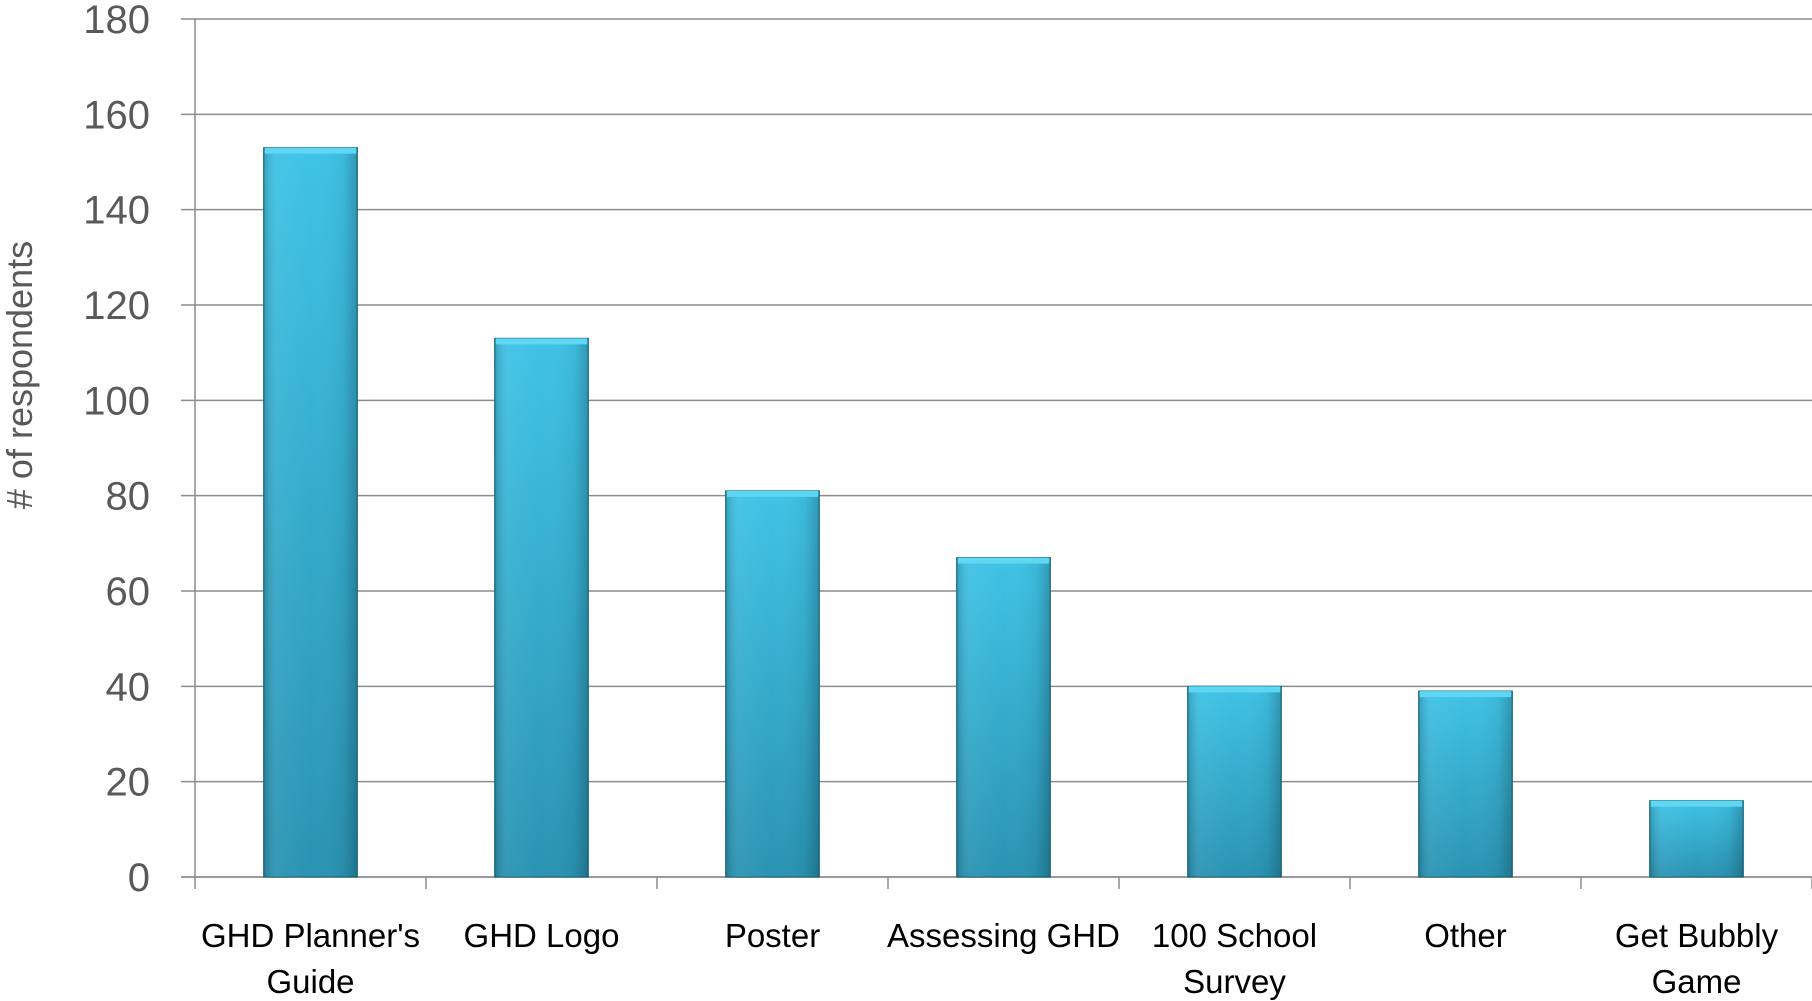 The height and width of the screenshot is (1001, 1812). What do you see at coordinates (139, 878) in the screenshot?
I see `y-tick-label: 0` at bounding box center [139, 878].